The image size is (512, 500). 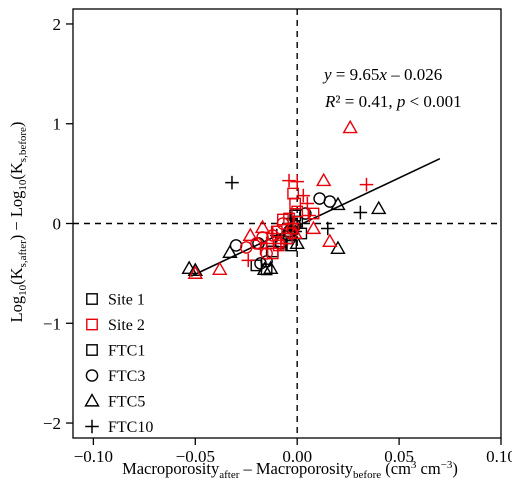 I want to click on regression-line-group, so click(x=315, y=217).